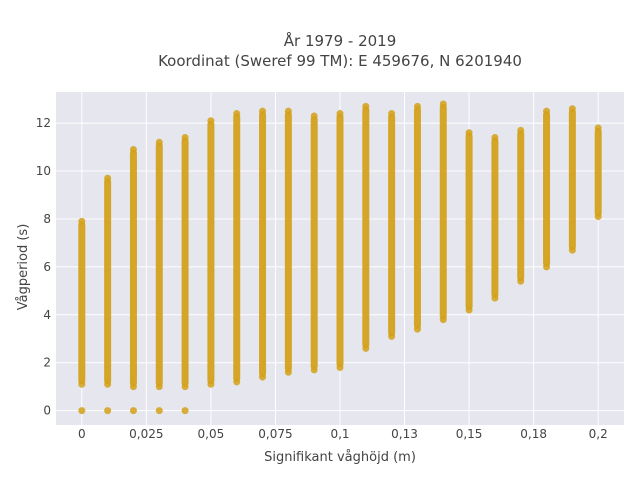 This screenshot has height=480, width=640. Describe the element at coordinates (47, 411) in the screenshot. I see `y-tick-label: 0` at that location.